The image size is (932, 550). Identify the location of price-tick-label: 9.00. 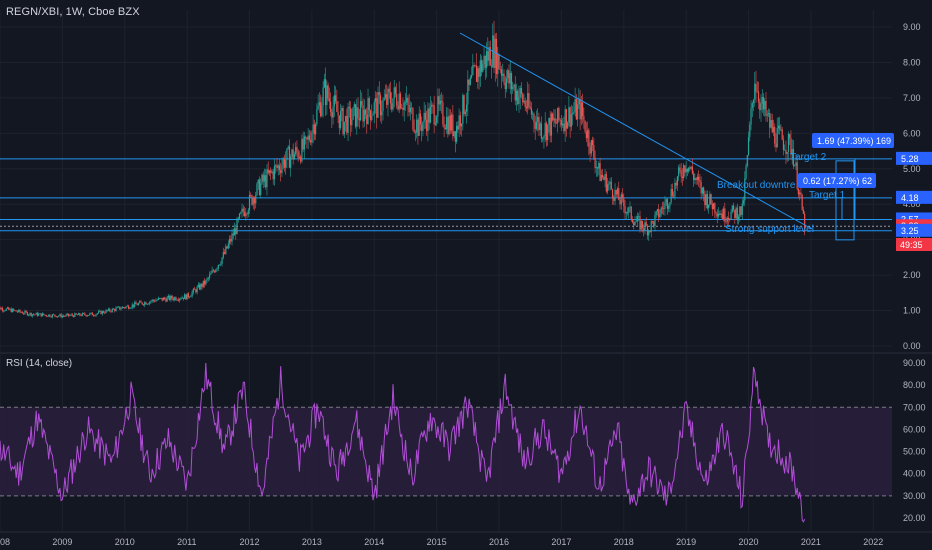
(912, 27).